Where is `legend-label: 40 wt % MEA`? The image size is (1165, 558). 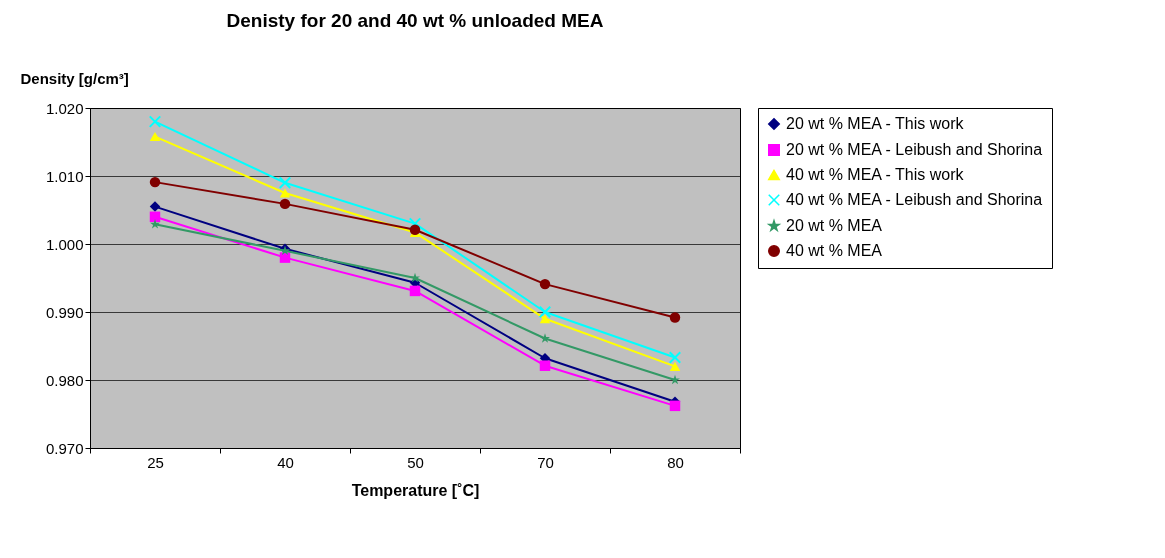
legend-label: 40 wt % MEA is located at coordinates (834, 250).